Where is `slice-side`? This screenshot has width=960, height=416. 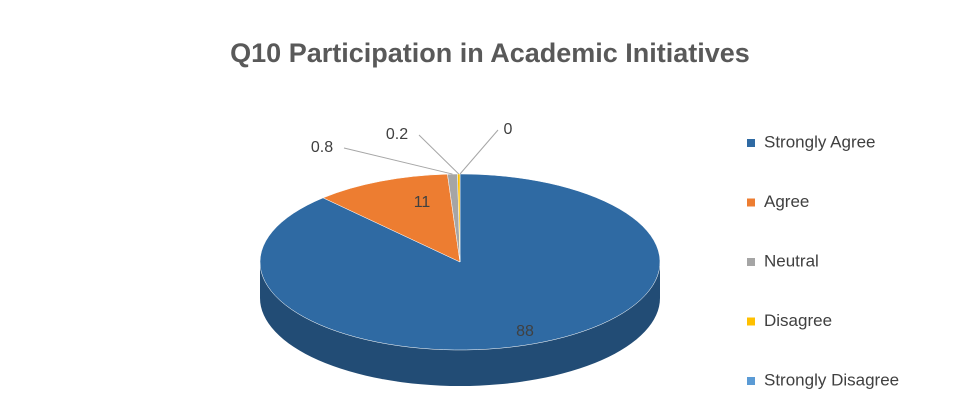
slice-side is located at coordinates (460, 324).